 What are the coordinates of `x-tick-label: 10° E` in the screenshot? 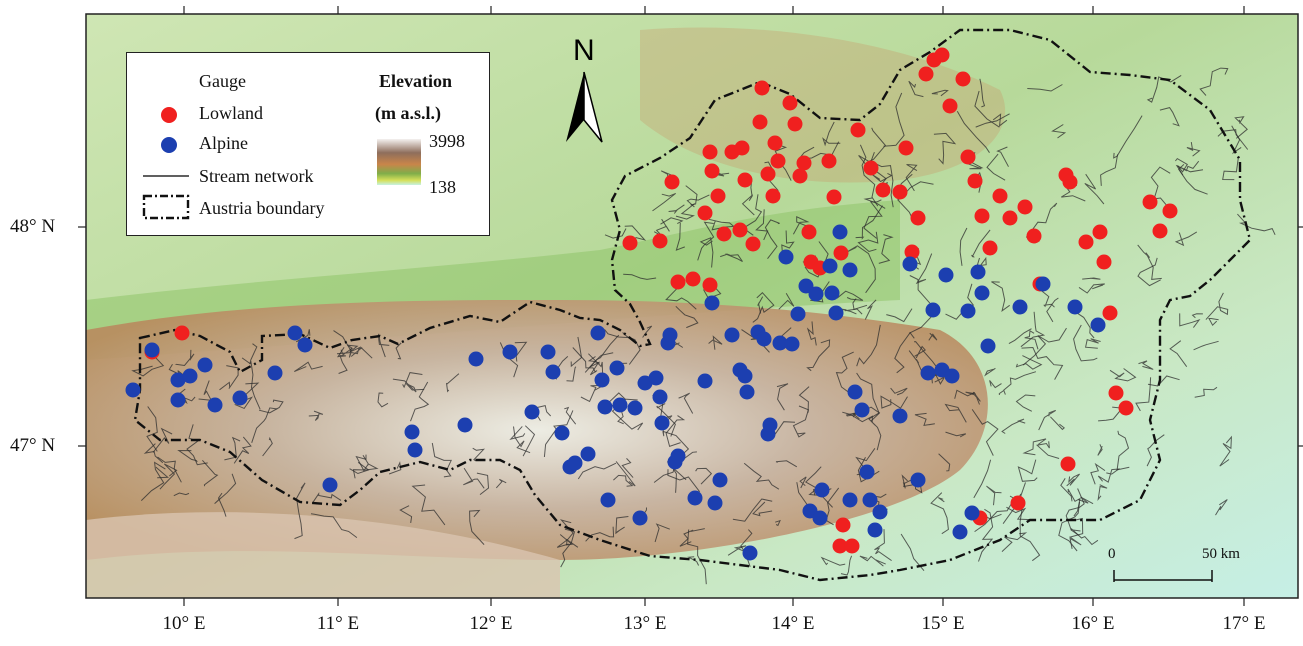 It's located at (184, 623).